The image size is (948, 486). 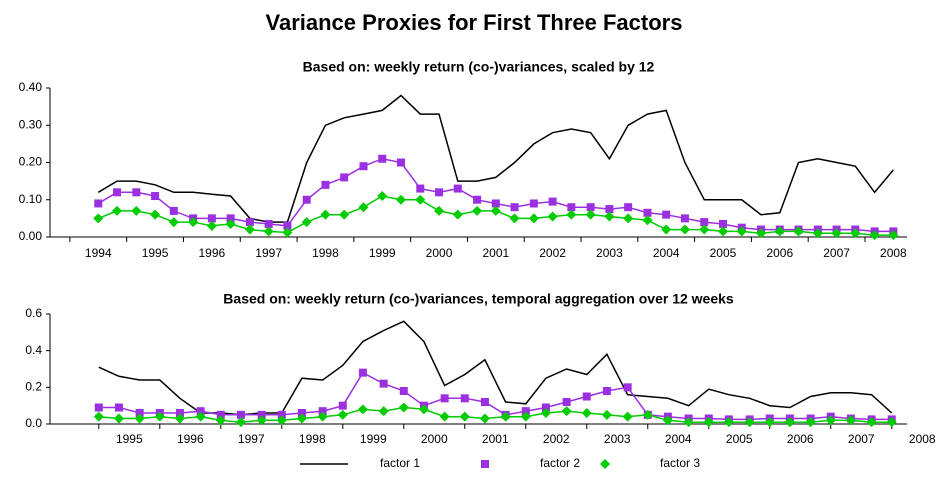 What do you see at coordinates (552, 253) in the screenshot?
I see `x-tick-label: 2002` at bounding box center [552, 253].